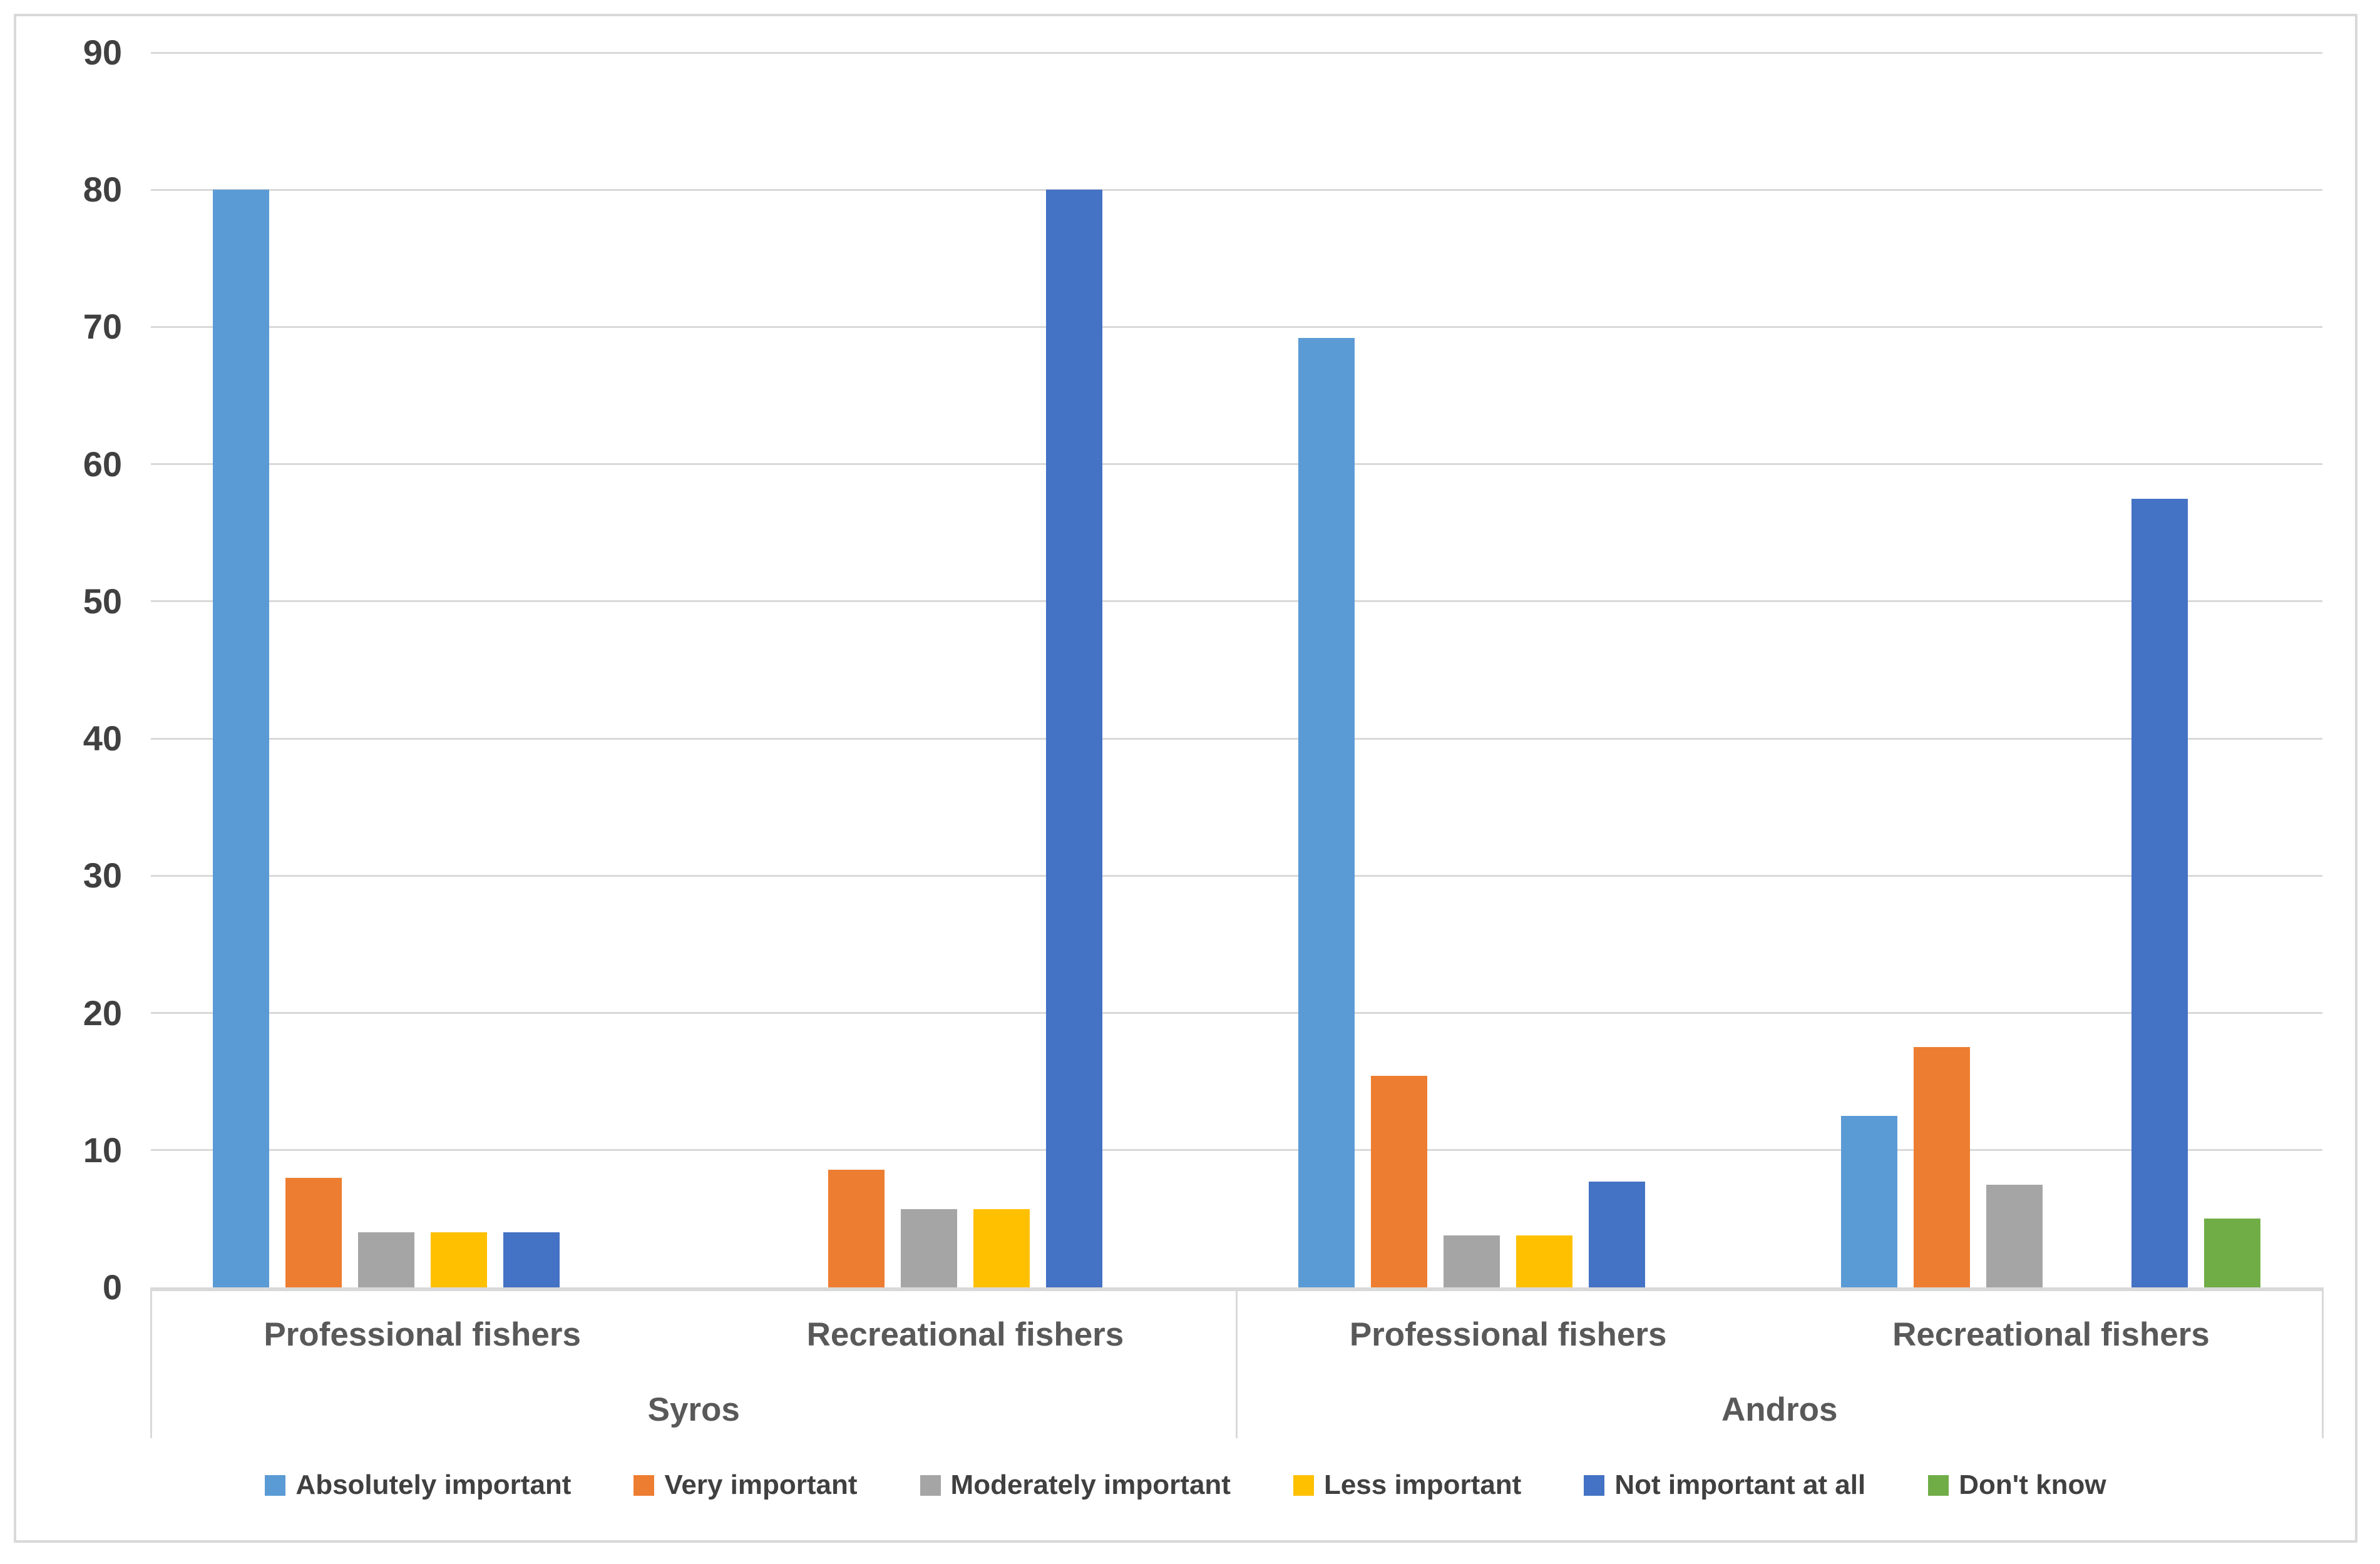 The width and height of the screenshot is (2380, 1564). I want to click on y-tick-label-80: 80, so click(102, 190).